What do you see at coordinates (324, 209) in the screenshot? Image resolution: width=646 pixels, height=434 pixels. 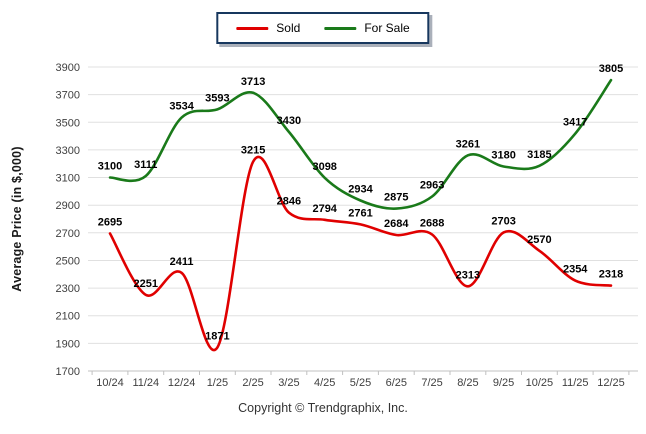 I see `data-label: 2794` at bounding box center [324, 209].